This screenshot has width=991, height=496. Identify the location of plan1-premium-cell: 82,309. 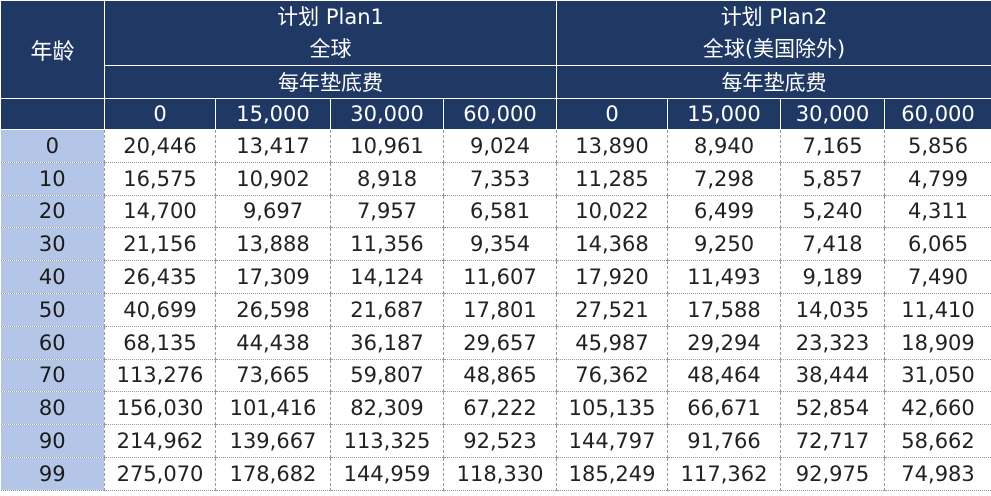
(387, 408).